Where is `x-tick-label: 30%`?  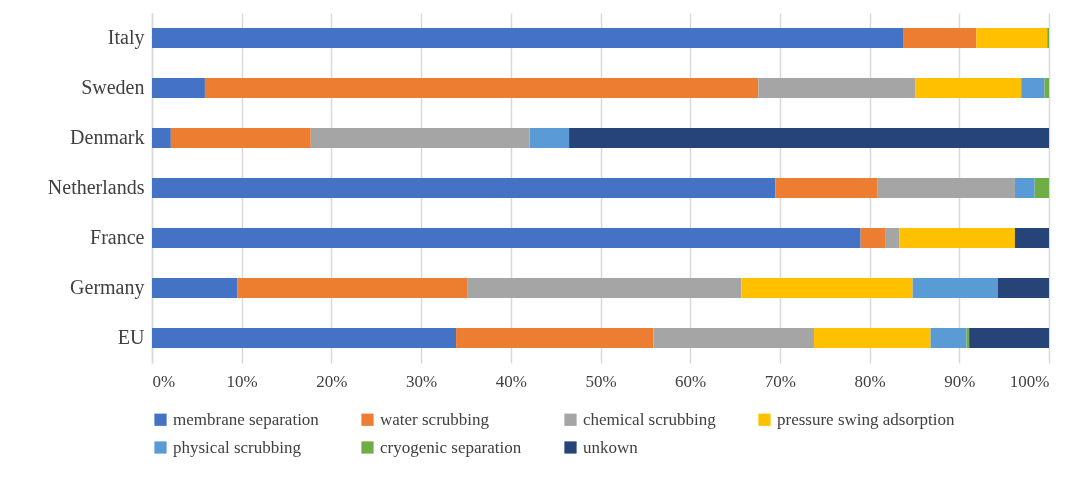 x-tick-label: 30% is located at coordinates (422, 381).